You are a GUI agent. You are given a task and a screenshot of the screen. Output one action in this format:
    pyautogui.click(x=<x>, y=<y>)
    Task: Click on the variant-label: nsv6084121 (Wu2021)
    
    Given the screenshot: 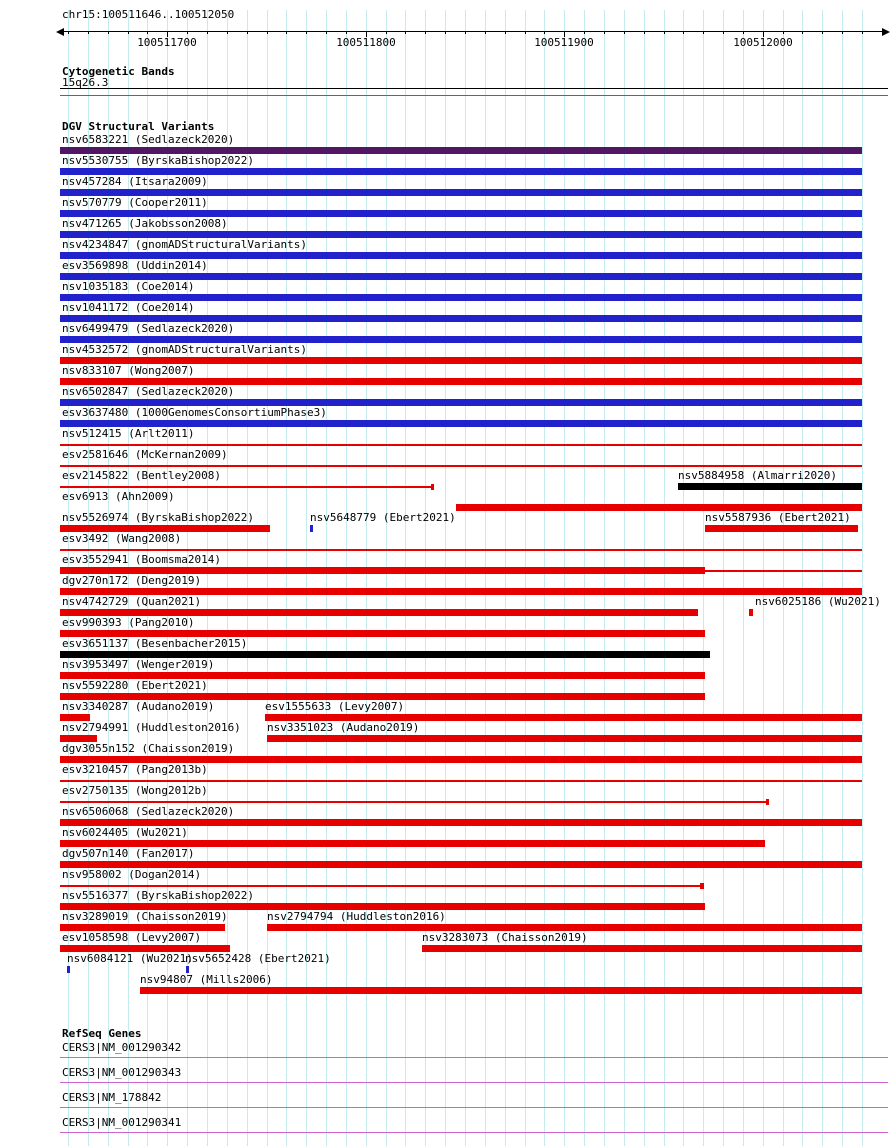 What is the action you would take?
    pyautogui.click(x=130, y=958)
    